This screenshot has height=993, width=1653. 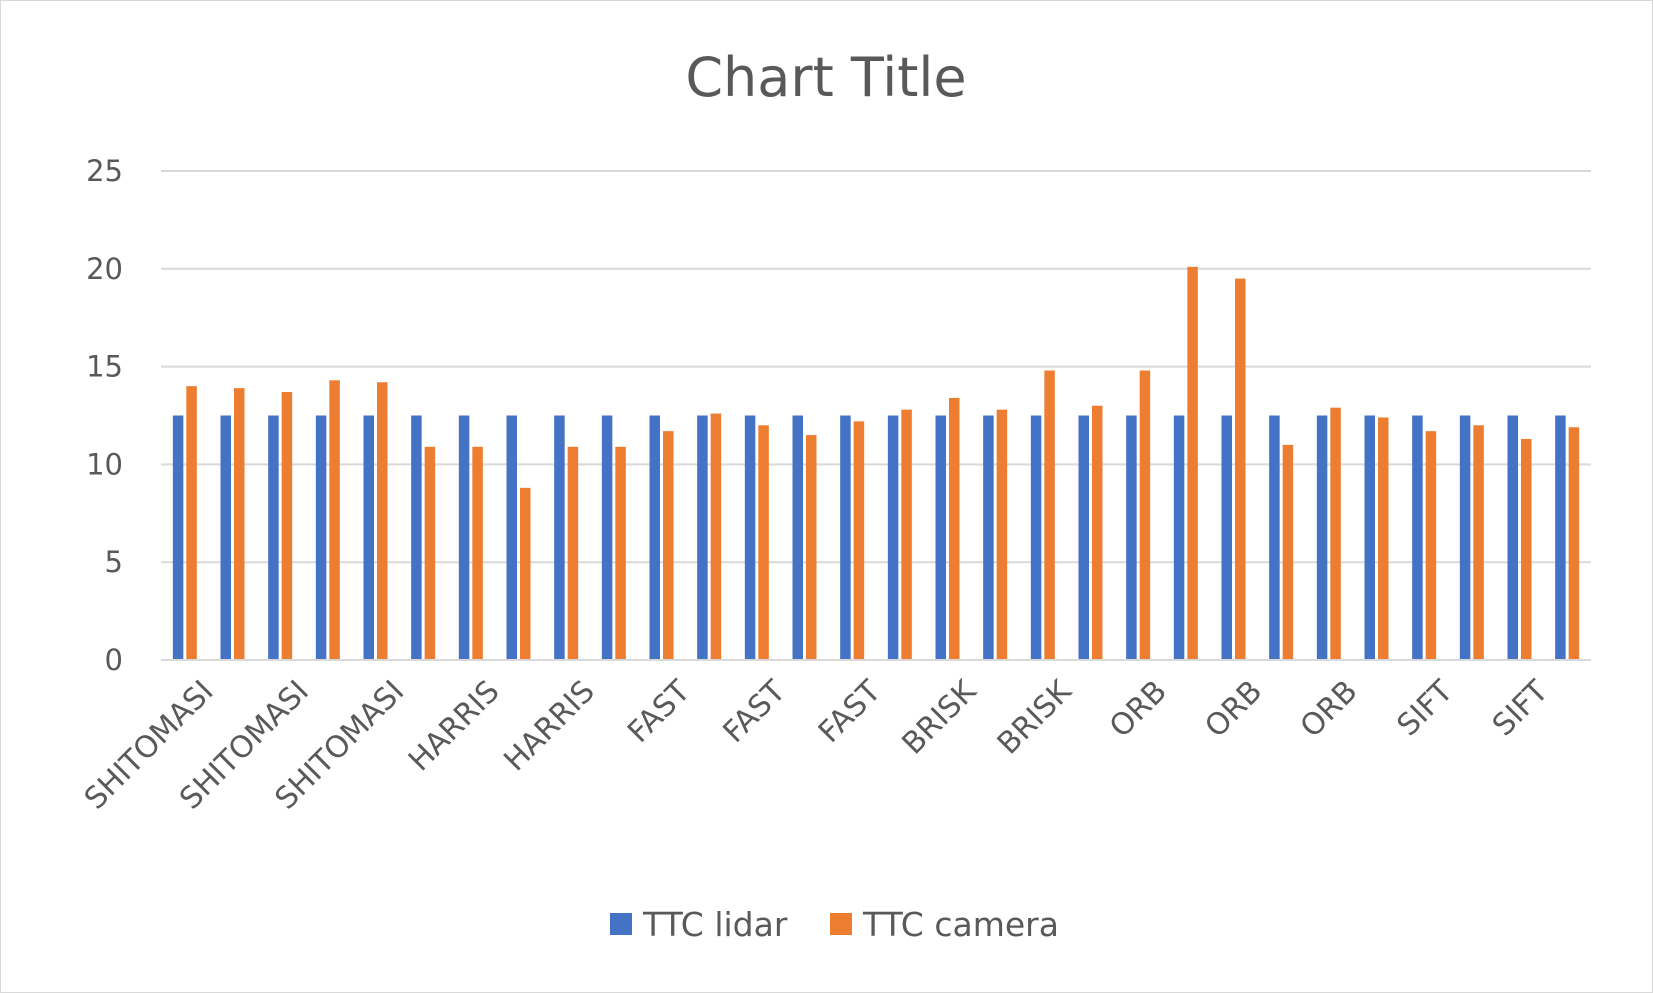 What do you see at coordinates (104, 415) in the screenshot?
I see `y-axis-ticks: 0 5 10 15 20 25` at bounding box center [104, 415].